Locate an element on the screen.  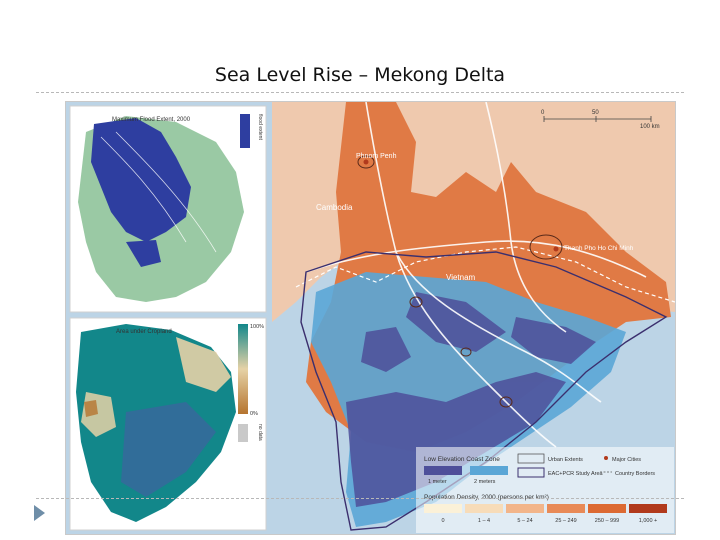
density-label-1: 1 – 4 is located at coordinates (484, 521).